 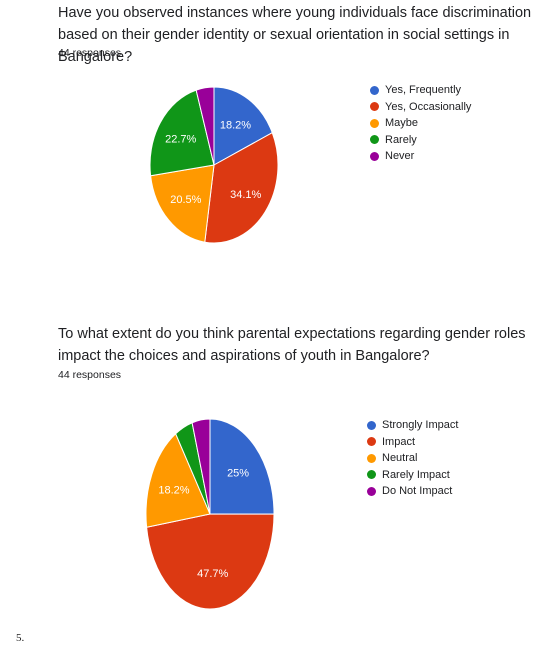 What do you see at coordinates (420, 140) in the screenshot?
I see `legend-item: Rarely` at bounding box center [420, 140].